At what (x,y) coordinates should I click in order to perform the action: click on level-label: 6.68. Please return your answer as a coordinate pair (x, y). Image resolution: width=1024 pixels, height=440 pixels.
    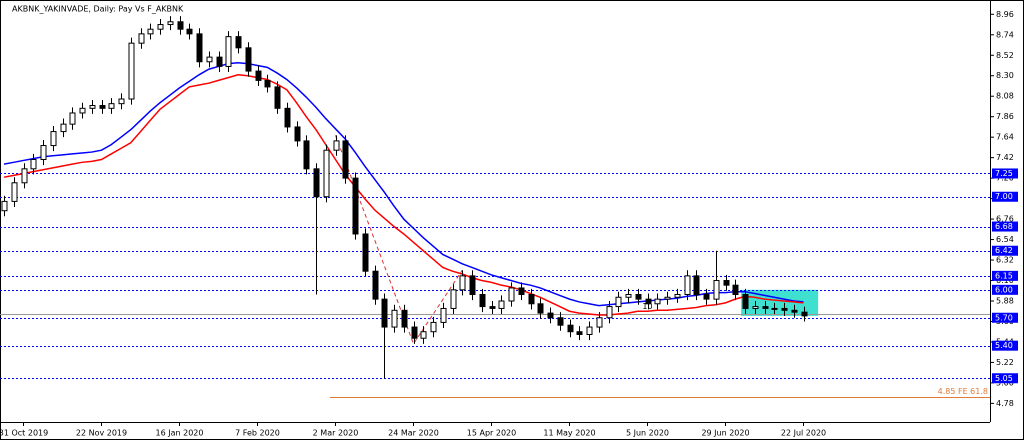
    Looking at the image, I should click on (1004, 226).